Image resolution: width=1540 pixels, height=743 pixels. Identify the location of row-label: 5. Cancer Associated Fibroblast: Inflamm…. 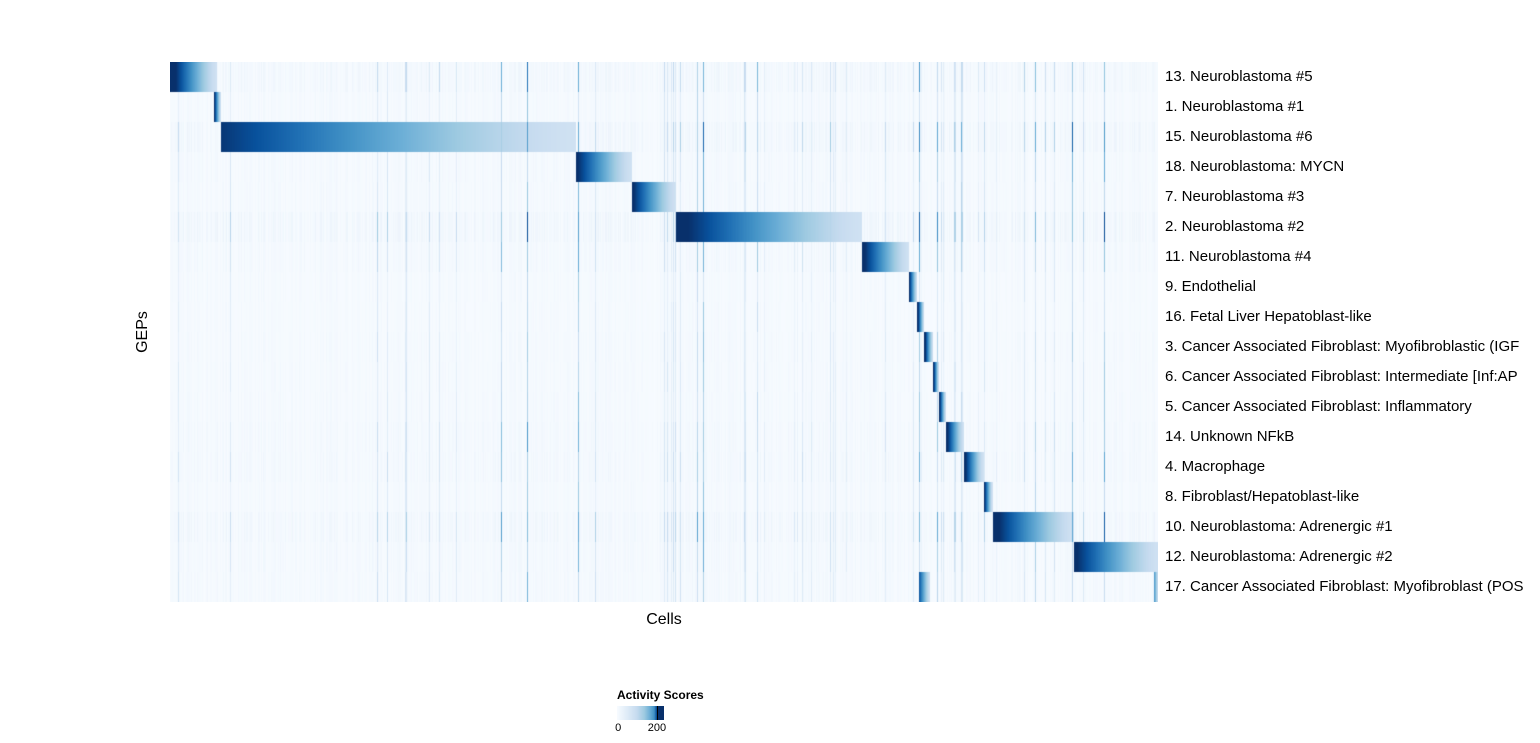
(1318, 406).